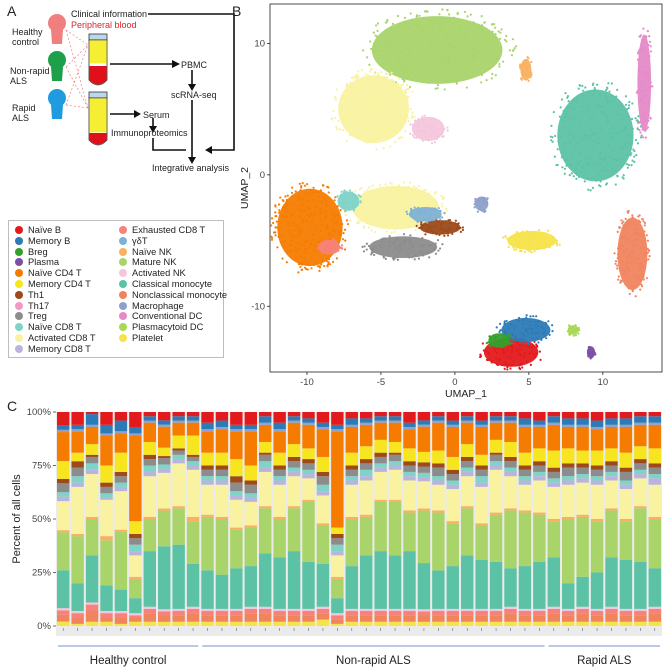 The image size is (669, 671). I want to click on y-tick-label: 75%, so click(42, 466).